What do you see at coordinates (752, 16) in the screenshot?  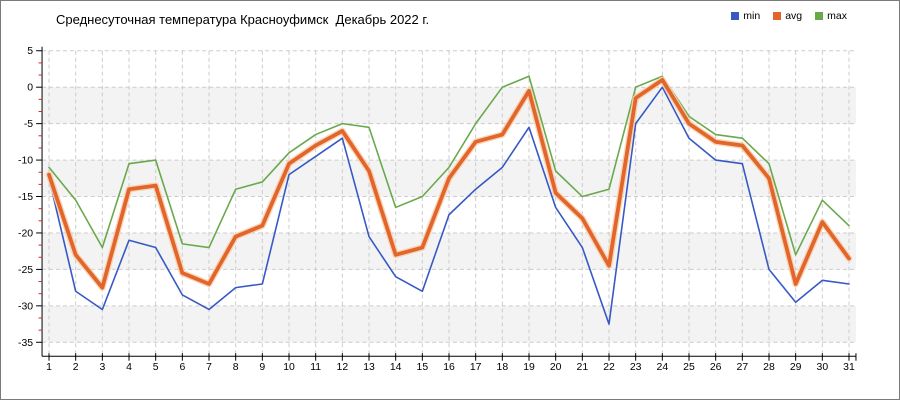 I see `legend-label-min: min` at bounding box center [752, 16].